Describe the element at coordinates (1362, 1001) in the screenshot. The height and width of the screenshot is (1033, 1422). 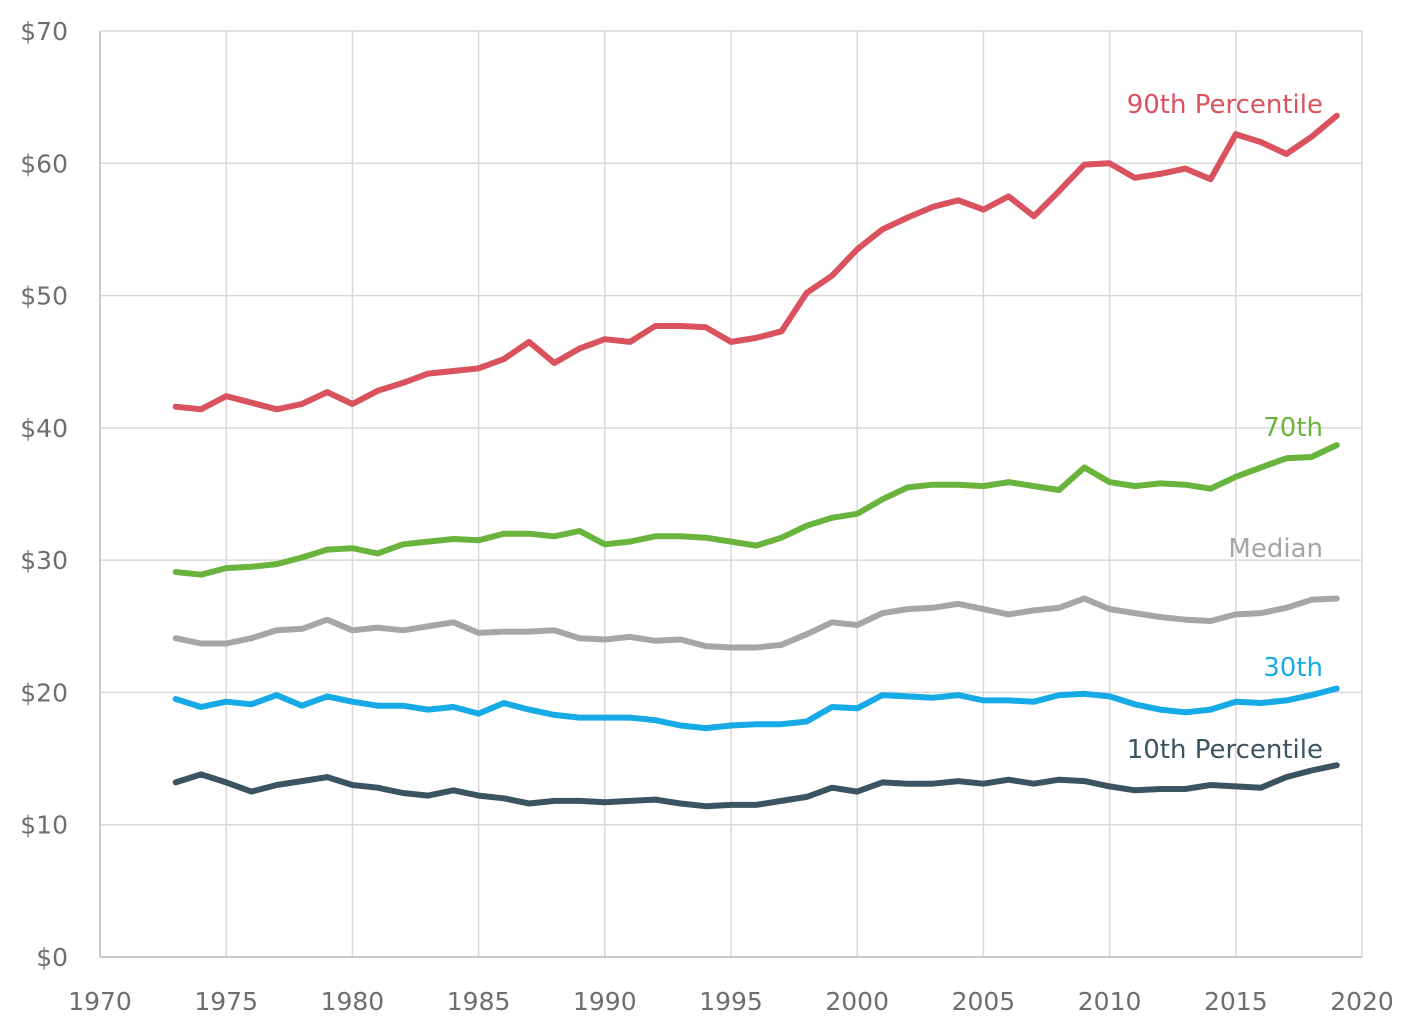
I see `x-tick-label: 2020` at that location.